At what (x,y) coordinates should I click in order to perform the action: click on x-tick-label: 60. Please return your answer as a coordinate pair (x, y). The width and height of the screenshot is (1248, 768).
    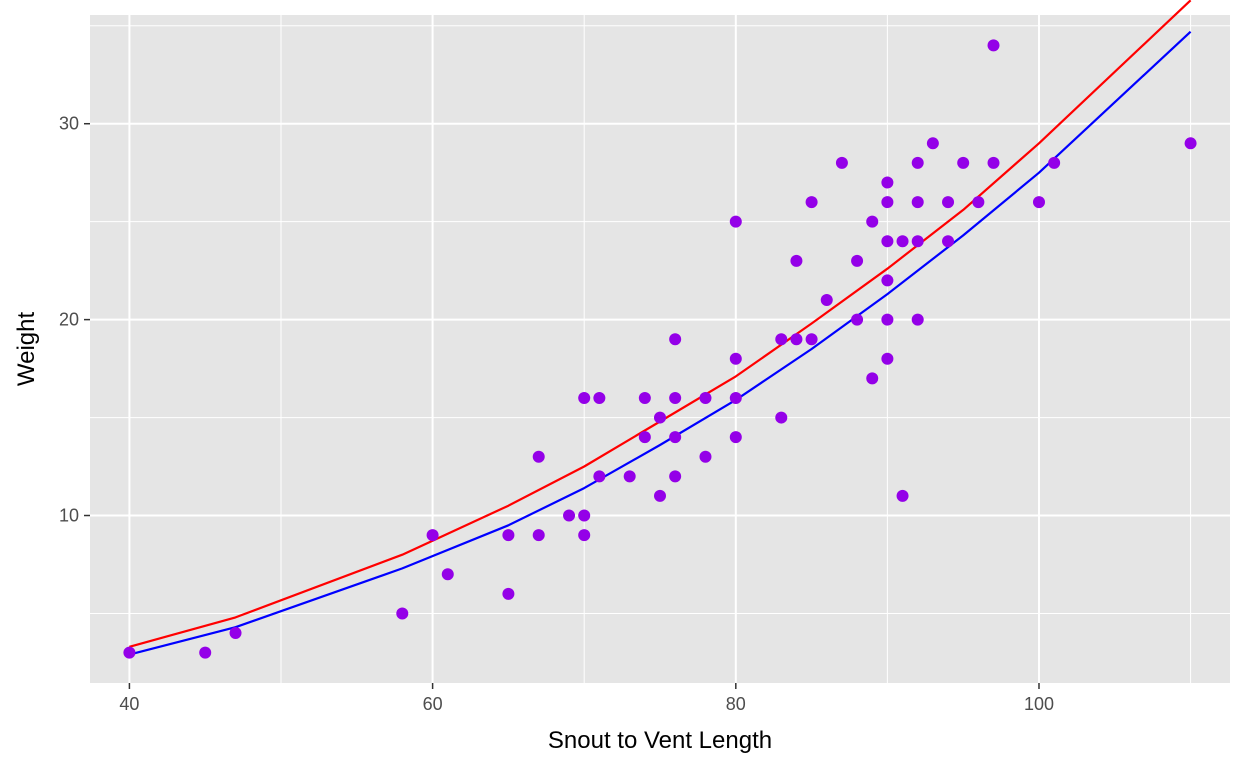
    Looking at the image, I should click on (433, 704).